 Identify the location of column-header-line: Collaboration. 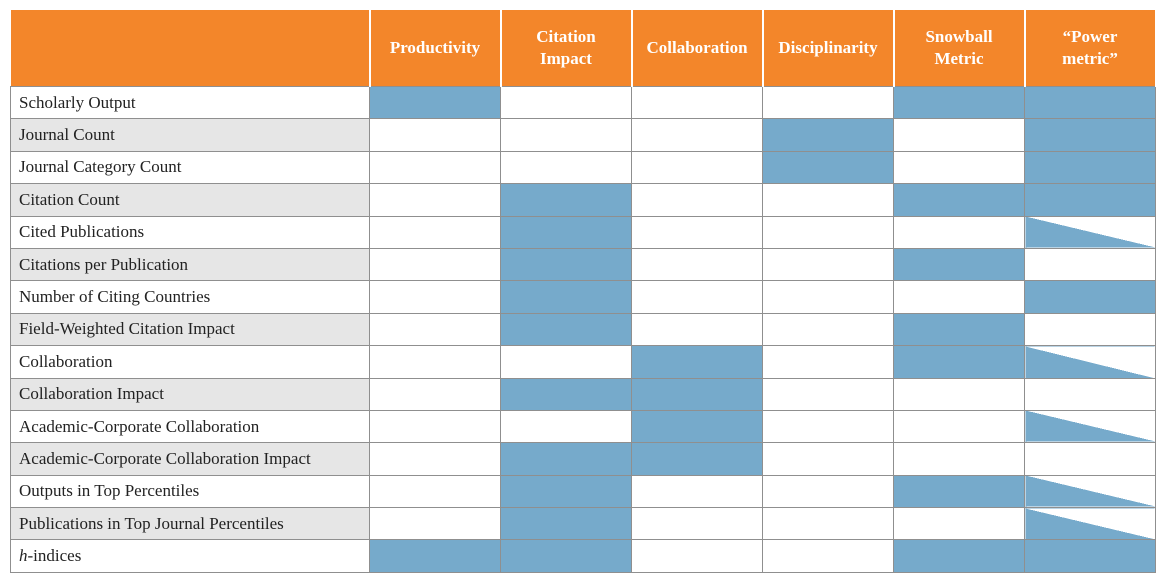
(697, 47).